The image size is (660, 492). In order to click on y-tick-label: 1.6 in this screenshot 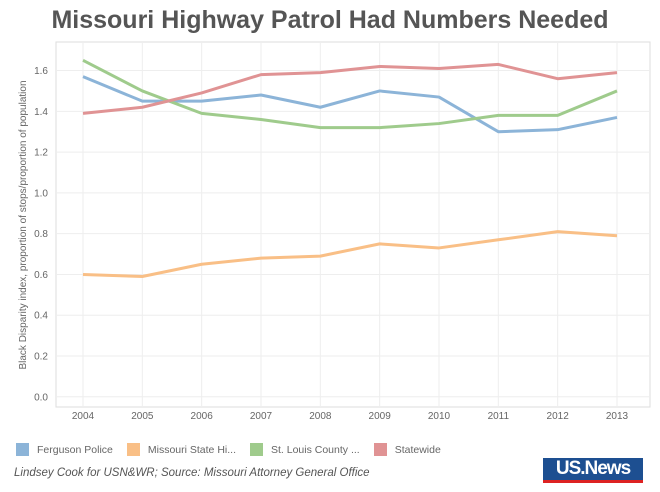, I will do `click(41, 71)`.